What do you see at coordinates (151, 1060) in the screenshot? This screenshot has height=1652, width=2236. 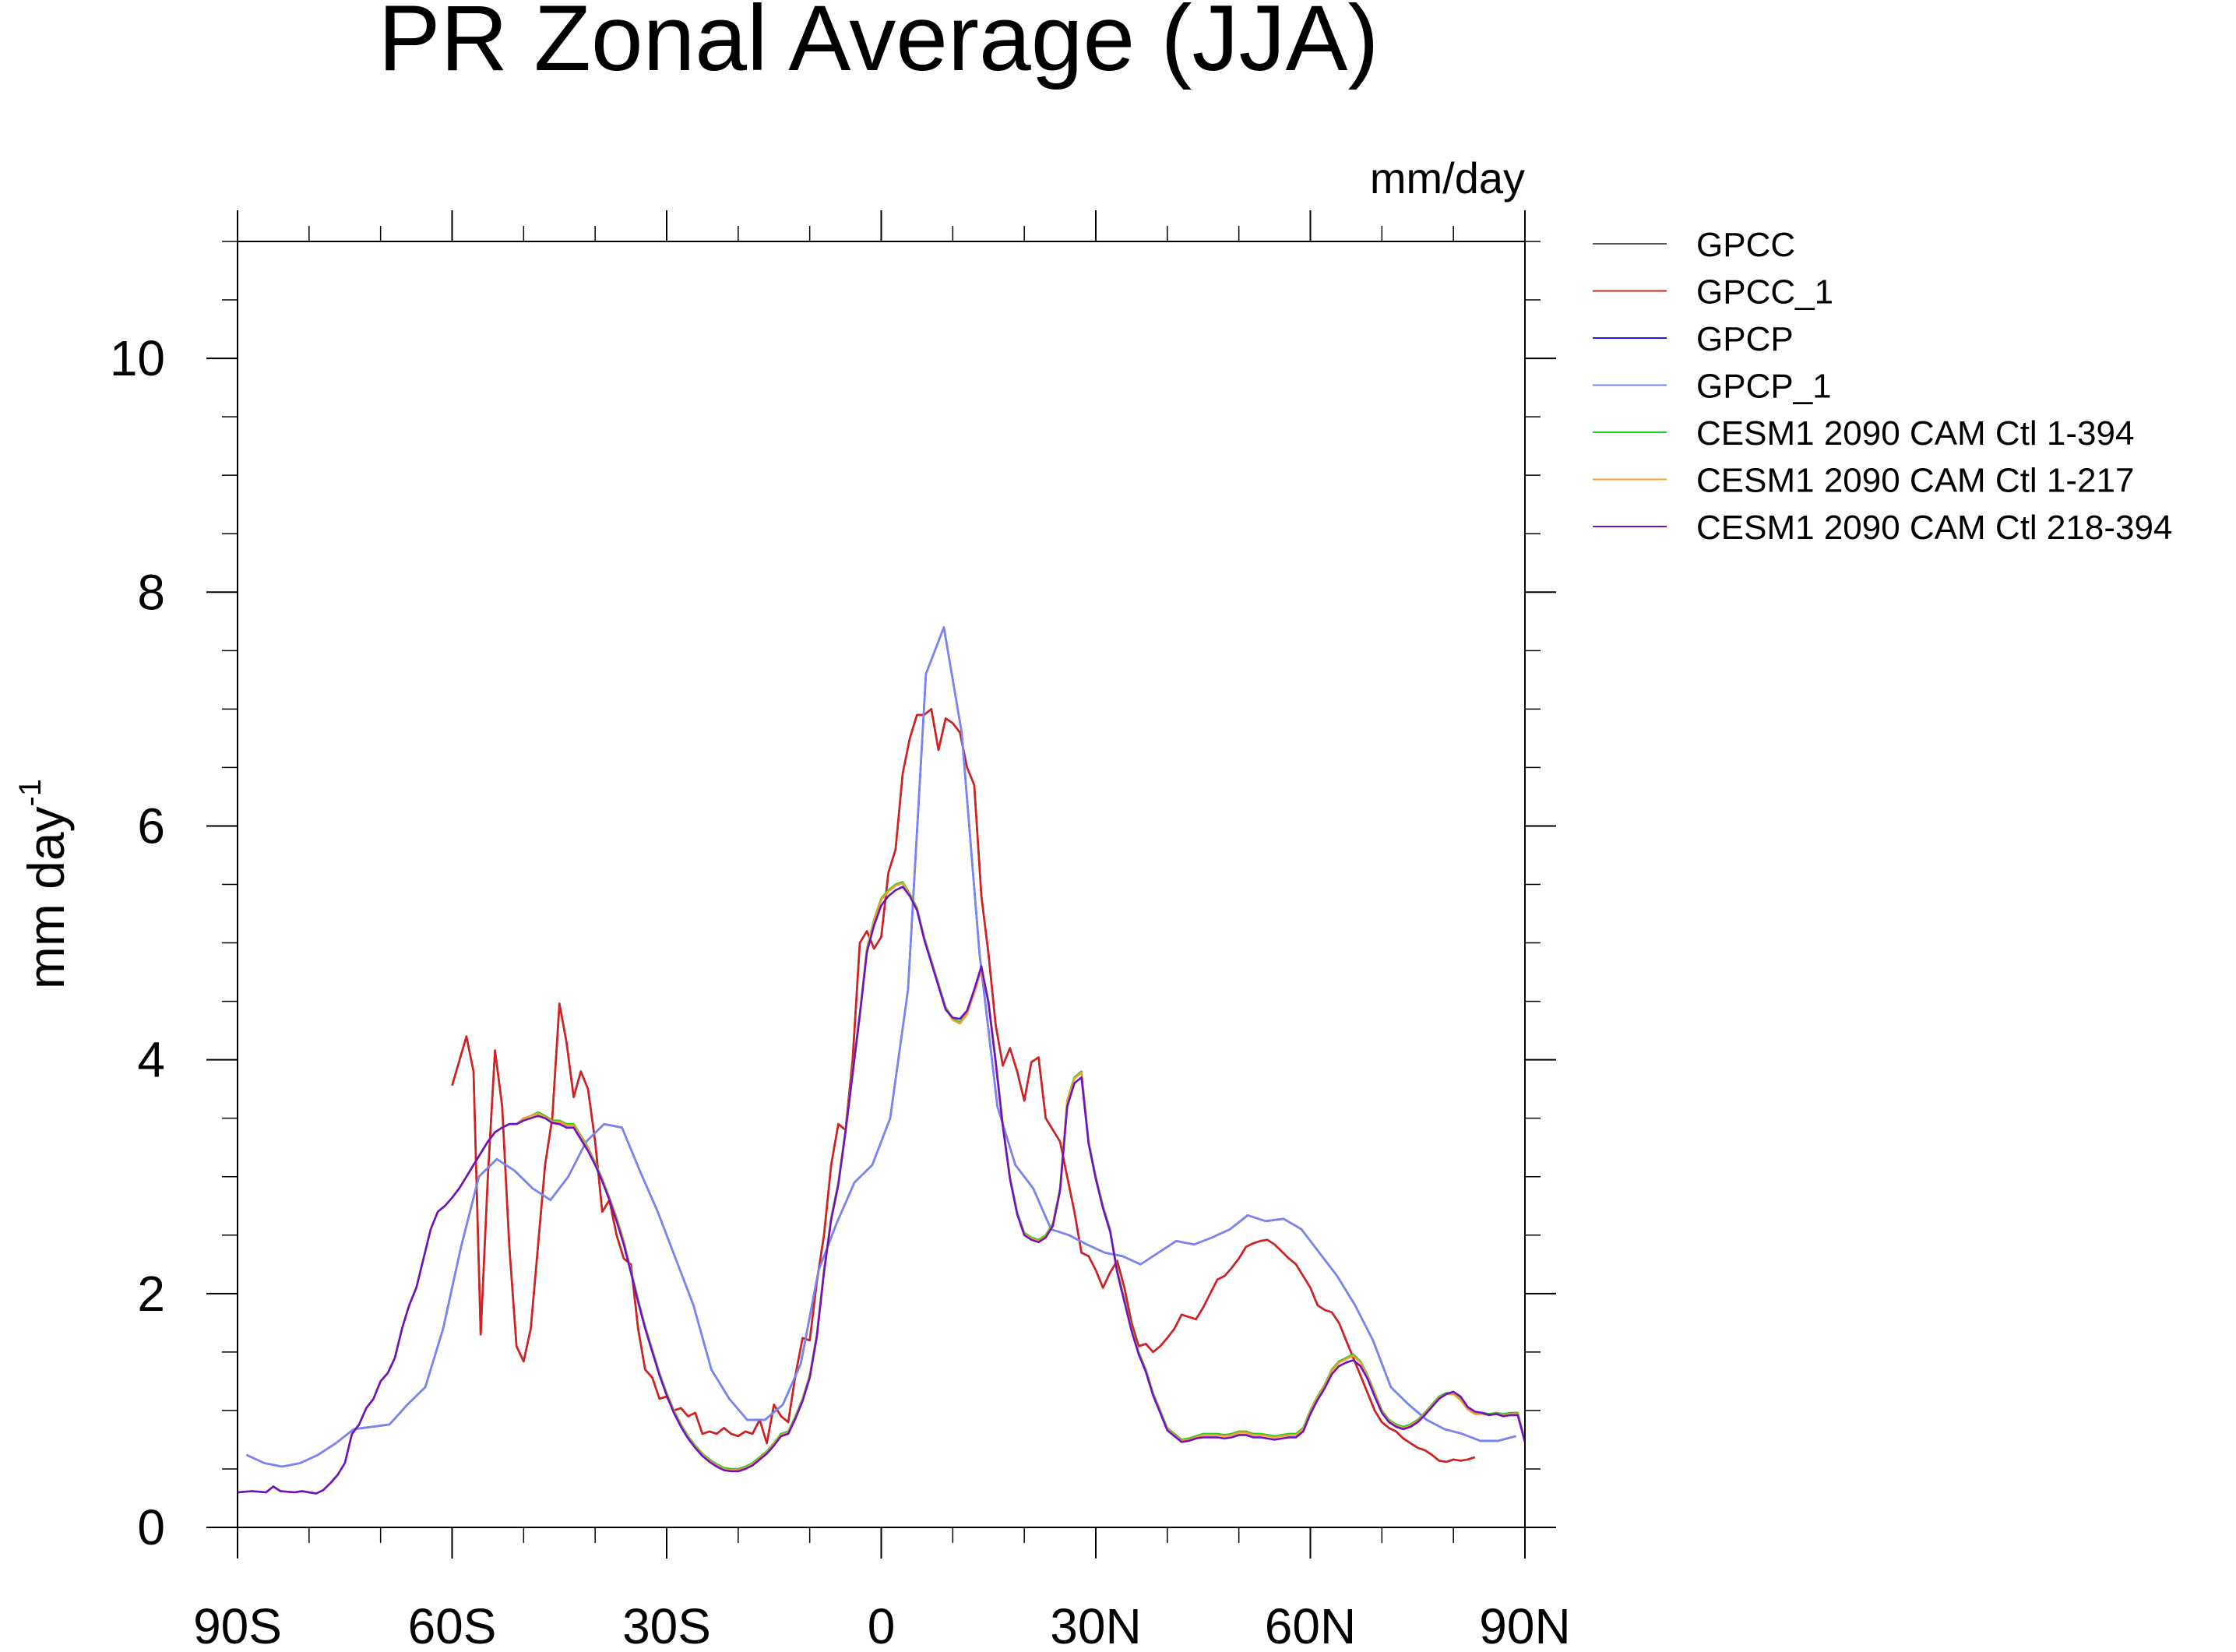 I see `y-tick-label: 4` at bounding box center [151, 1060].